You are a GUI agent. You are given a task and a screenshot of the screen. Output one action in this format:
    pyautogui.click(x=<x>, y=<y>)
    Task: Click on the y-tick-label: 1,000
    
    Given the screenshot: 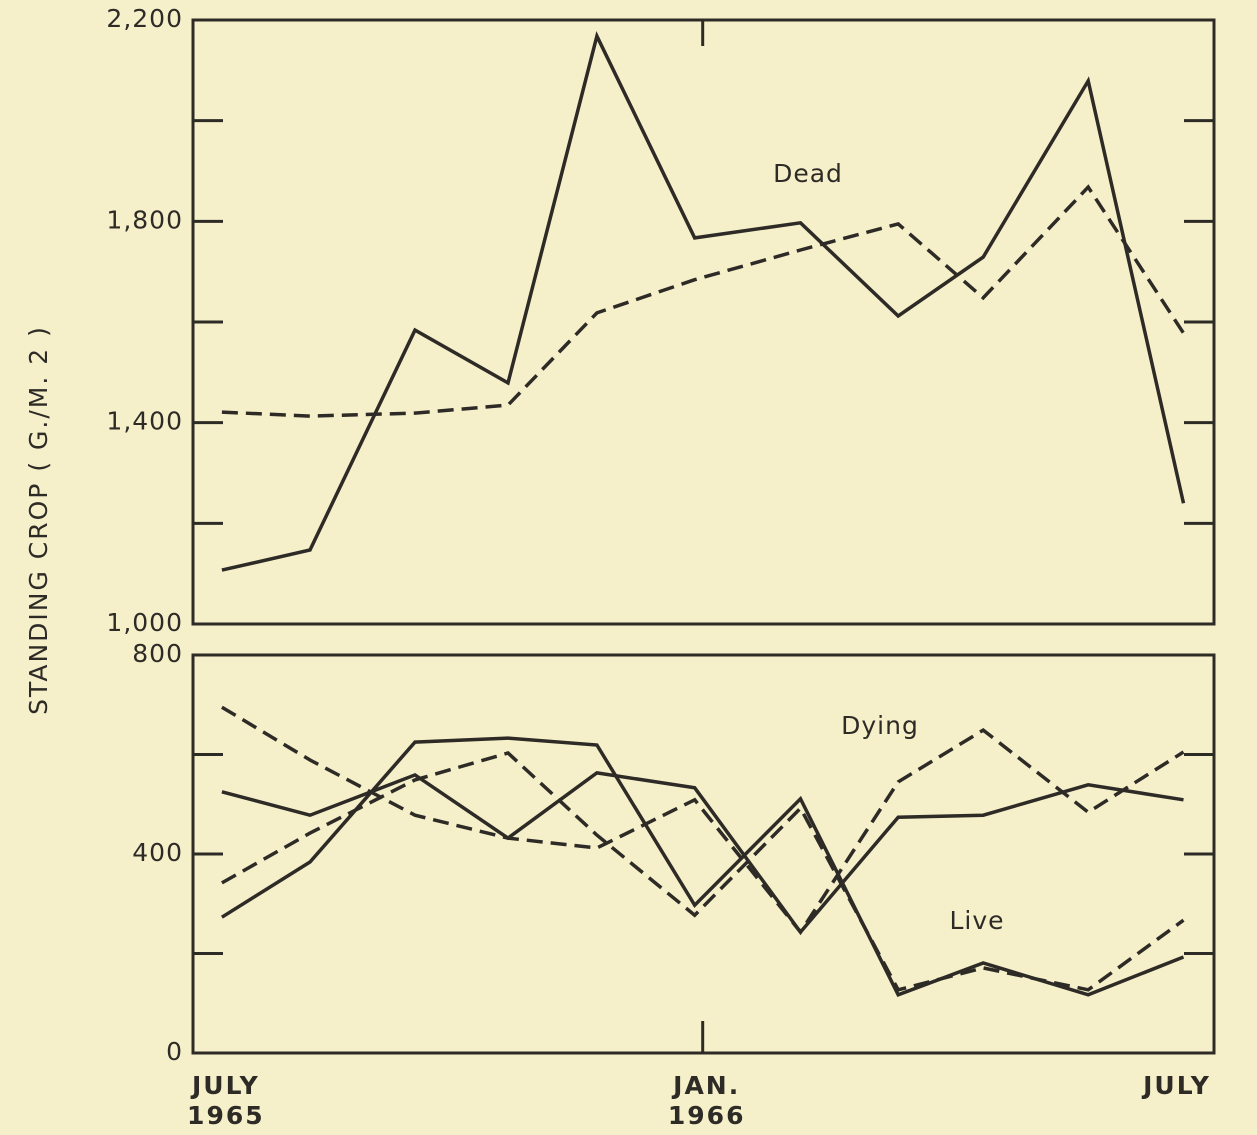 What is the action you would take?
    pyautogui.click(x=144, y=622)
    